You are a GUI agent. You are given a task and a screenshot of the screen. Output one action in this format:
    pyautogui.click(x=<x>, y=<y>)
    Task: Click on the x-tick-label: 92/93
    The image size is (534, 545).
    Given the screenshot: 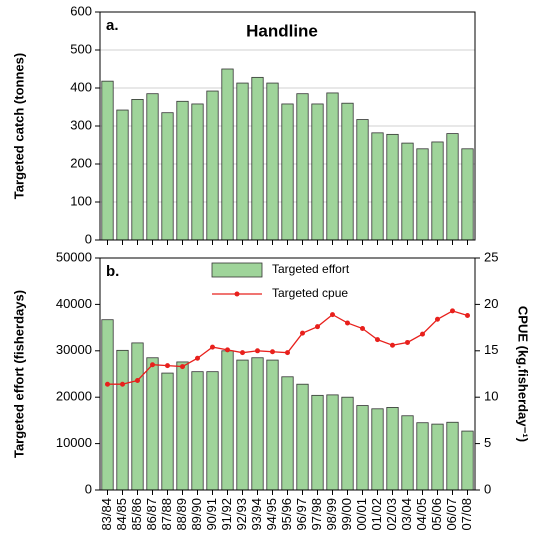 What is the action you would take?
    pyautogui.click(x=241, y=514)
    